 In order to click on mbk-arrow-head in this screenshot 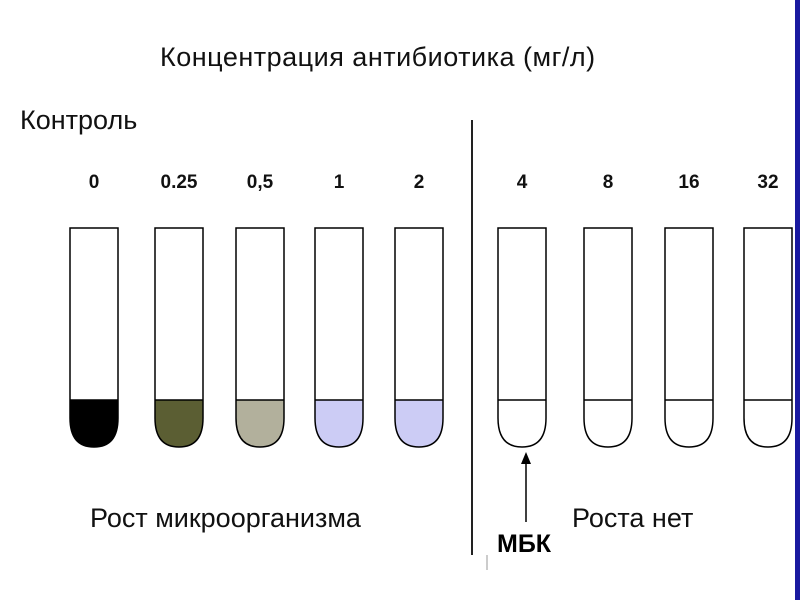, I will do `click(526, 458)`.